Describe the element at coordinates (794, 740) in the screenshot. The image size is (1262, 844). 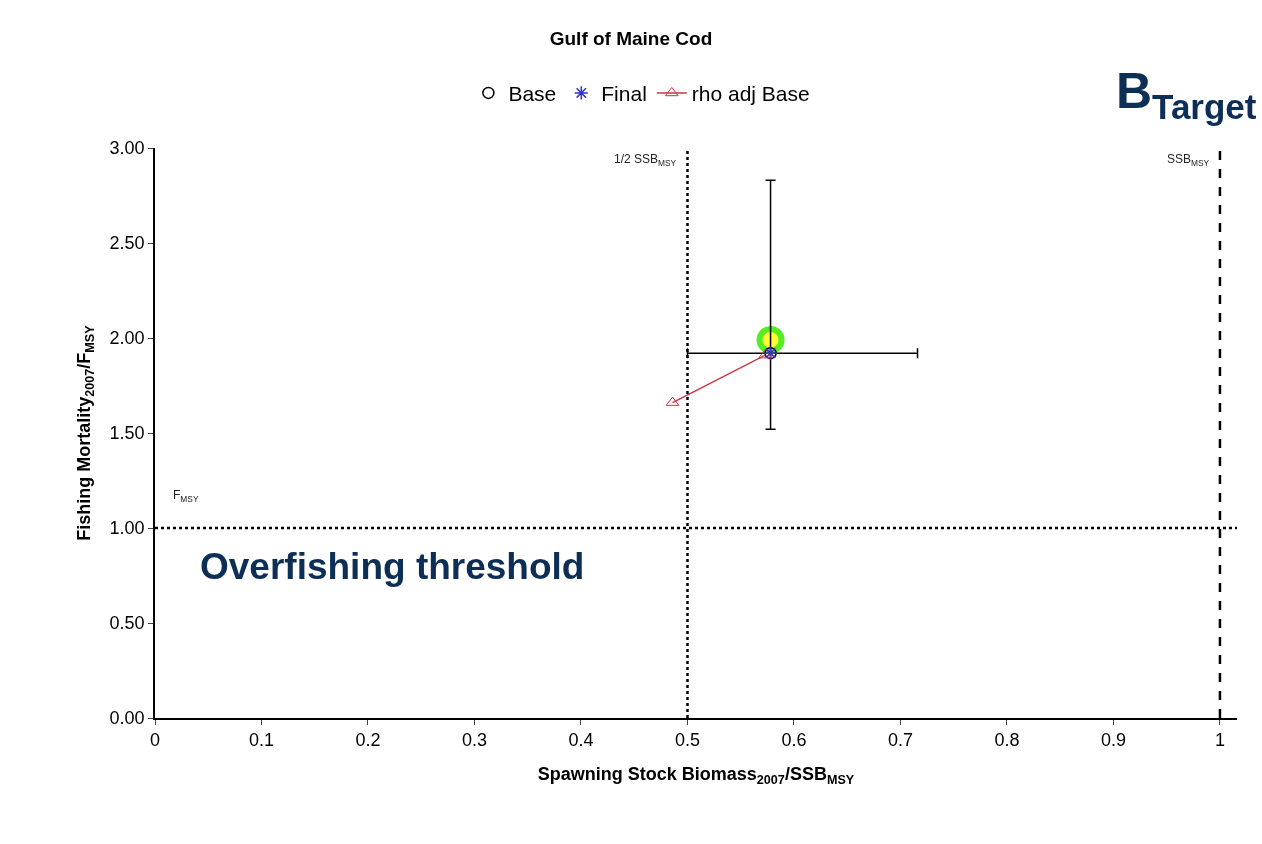
I see `x-tick-label: 0.6` at that location.